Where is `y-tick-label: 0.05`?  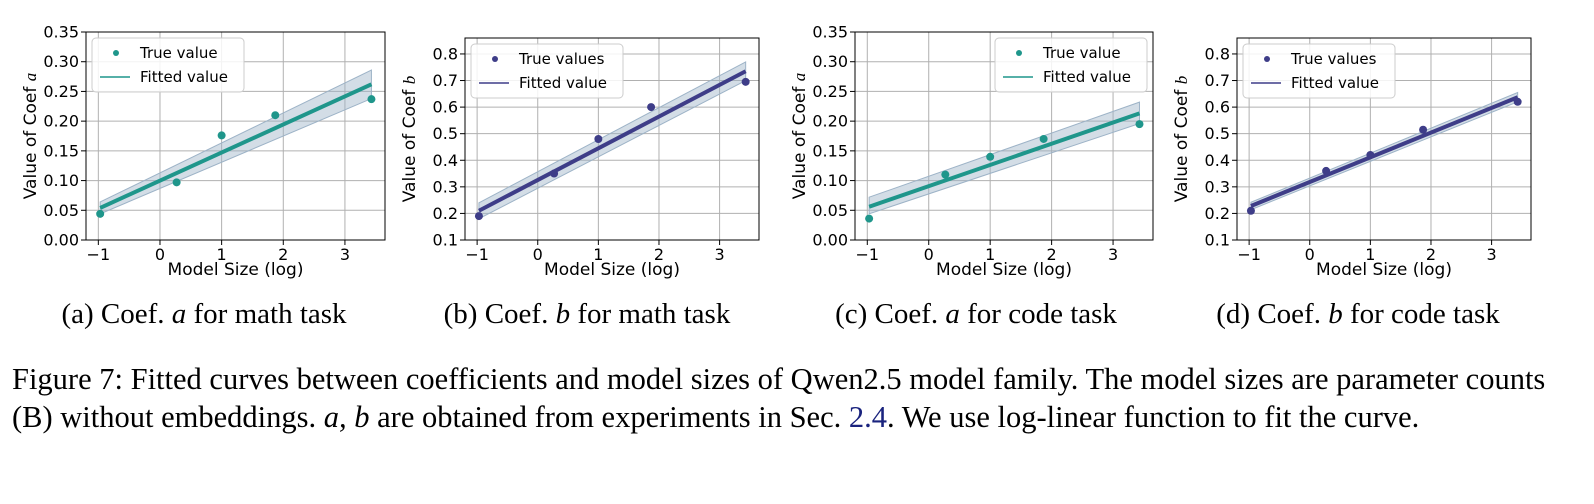 y-tick-label: 0.05 is located at coordinates (61, 210).